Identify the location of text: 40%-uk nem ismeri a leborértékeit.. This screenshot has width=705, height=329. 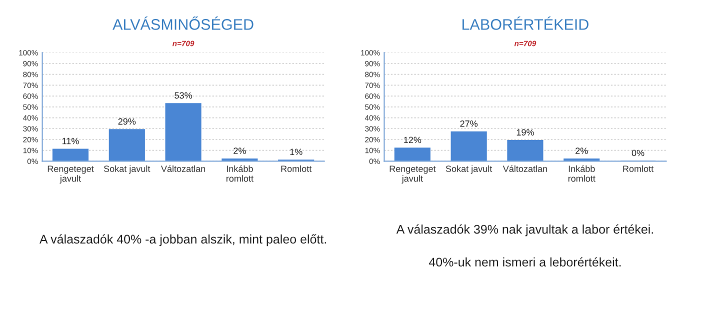
(524, 262).